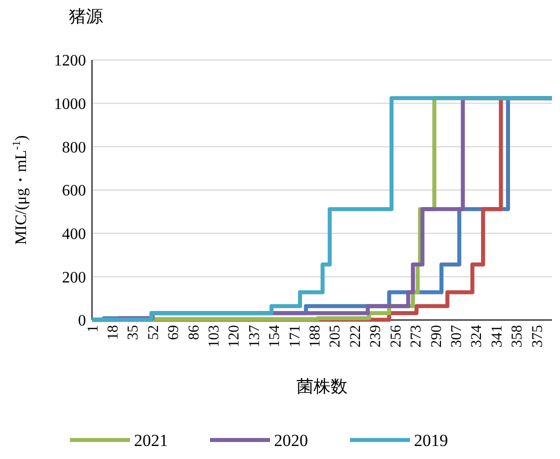  Describe the element at coordinates (74, 191) in the screenshot. I see `y-tick-label: 600` at that location.